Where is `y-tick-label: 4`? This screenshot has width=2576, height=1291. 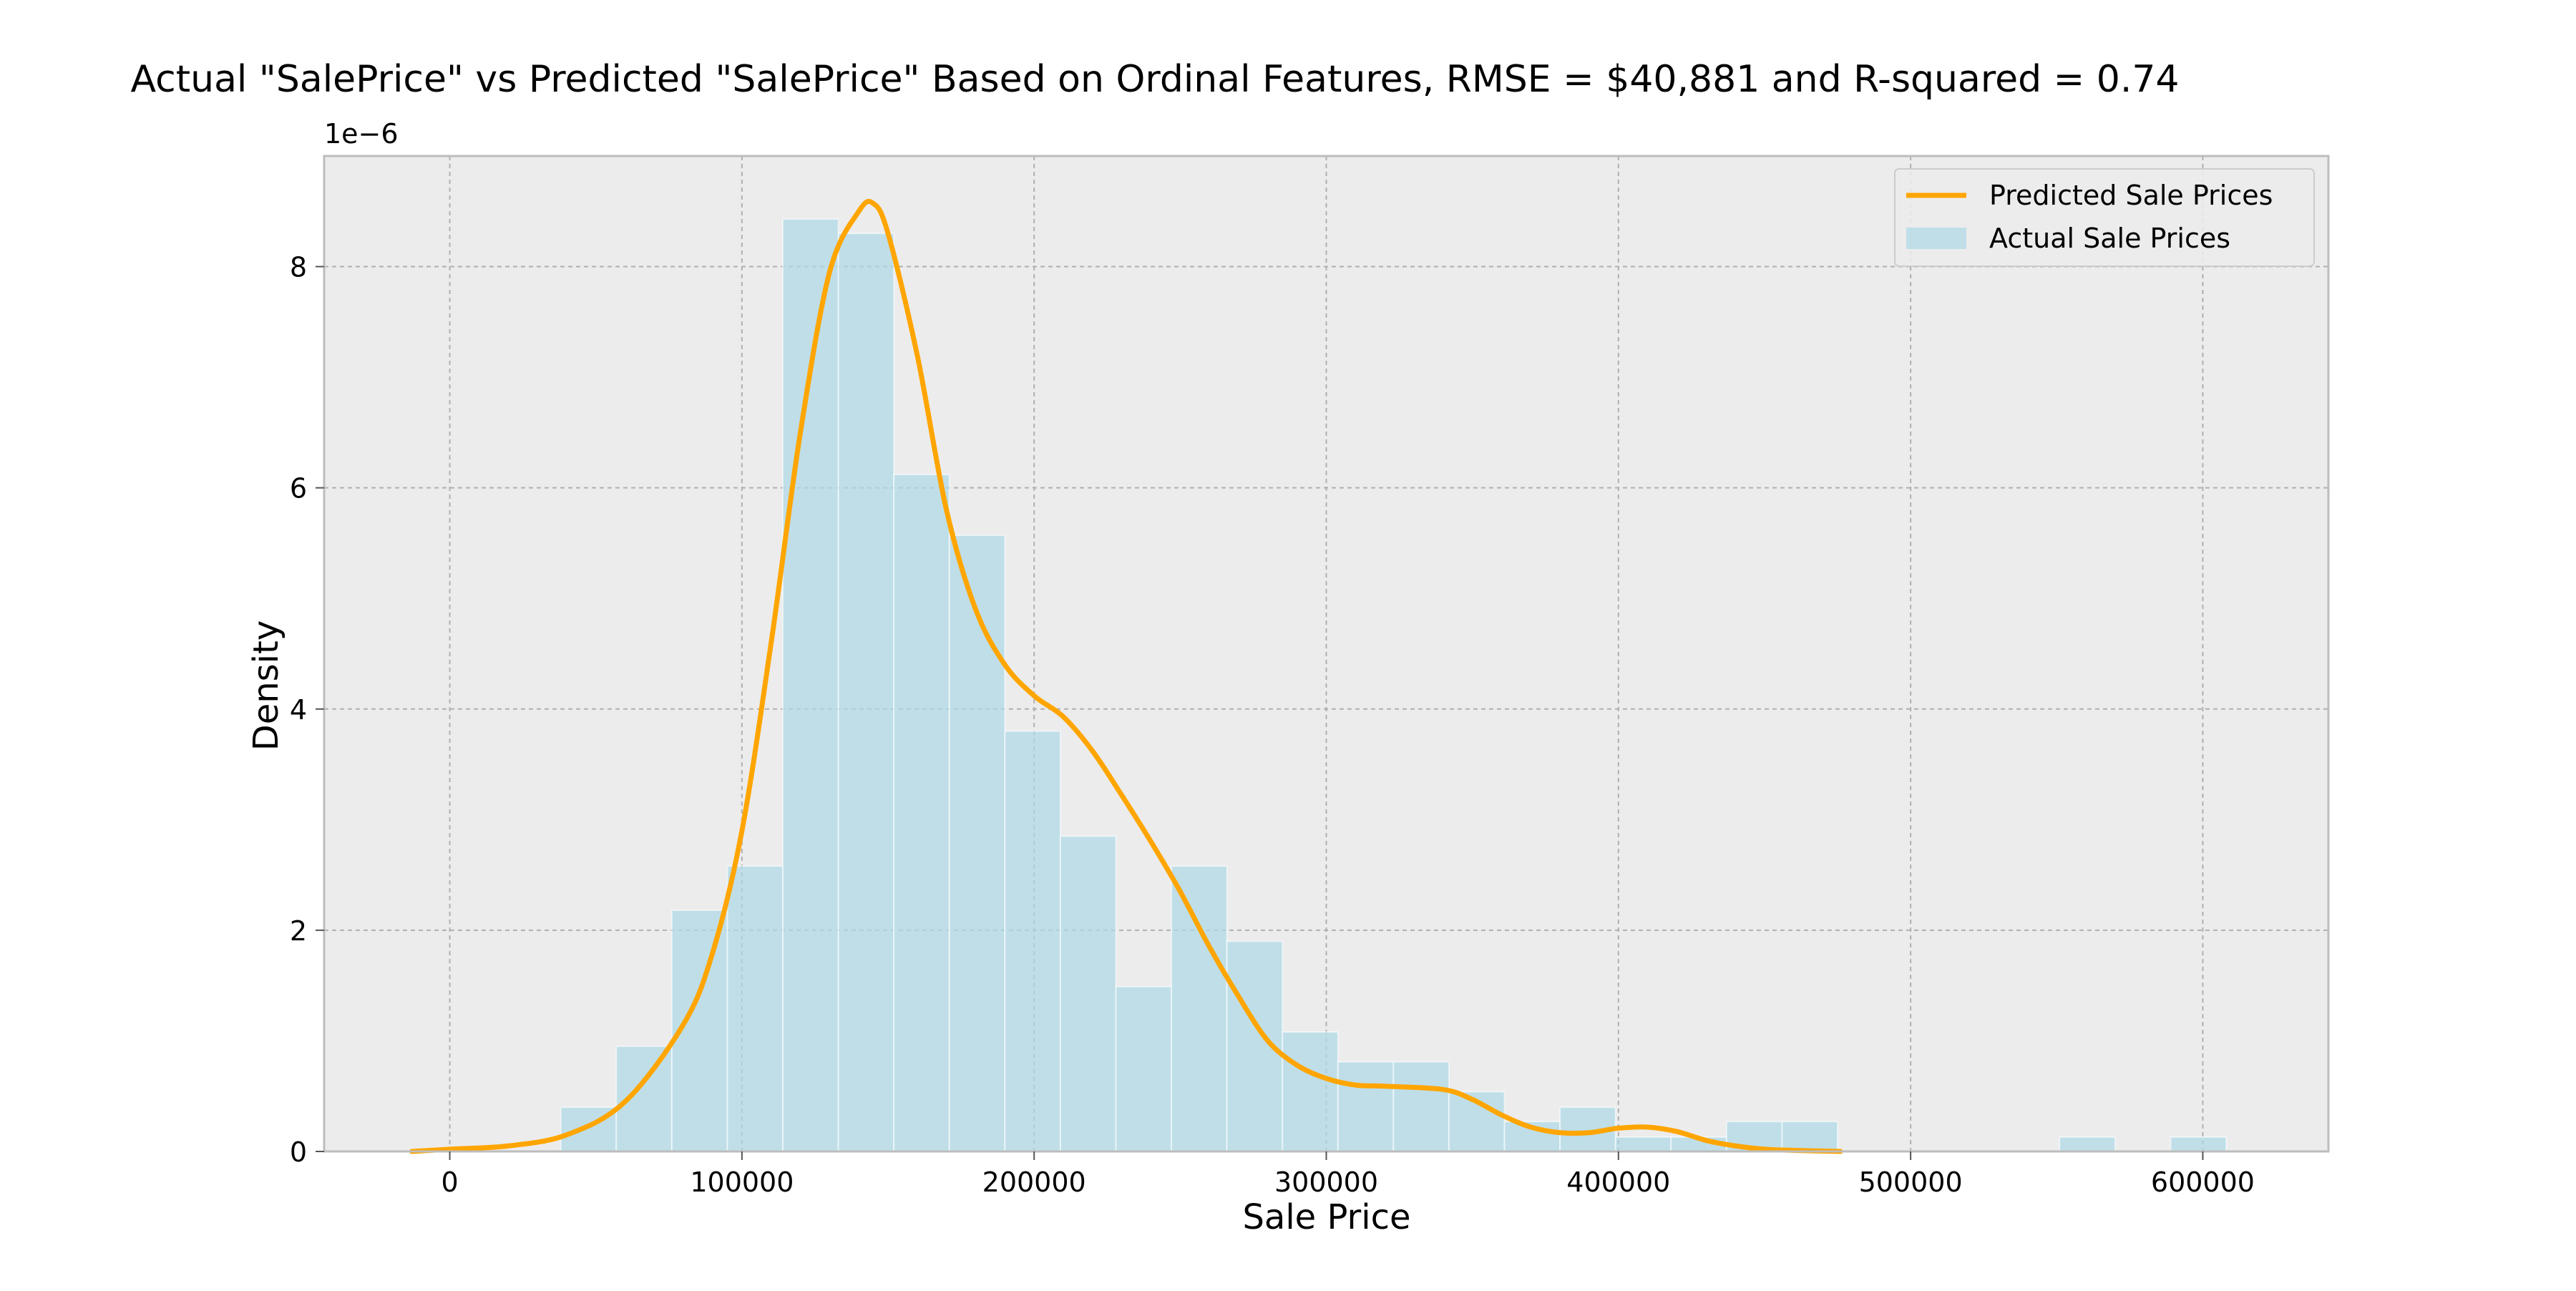
y-tick-label: 4 is located at coordinates (298, 710).